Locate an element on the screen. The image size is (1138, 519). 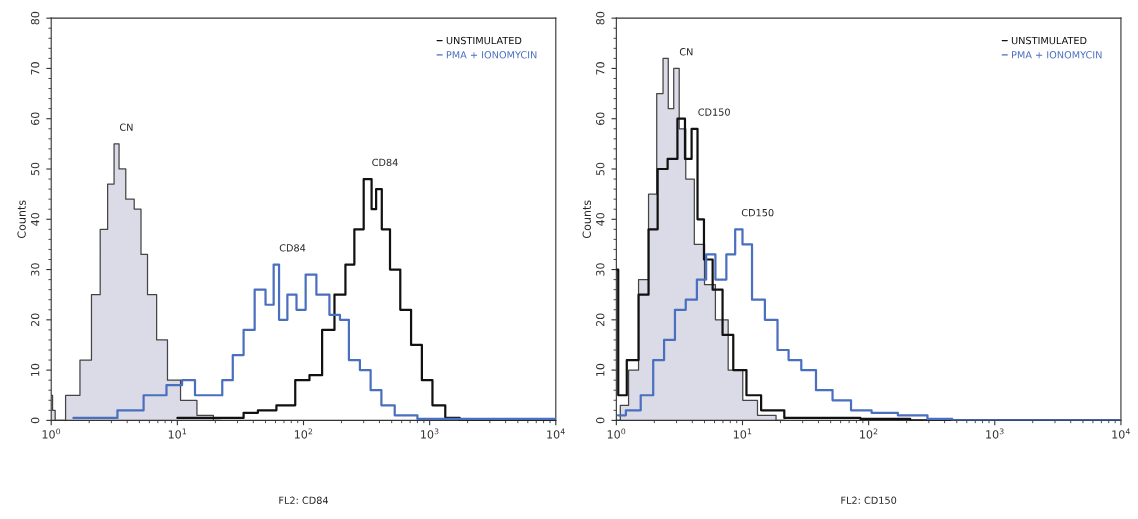
x-axis-title: FL2: CD150 is located at coordinates (869, 500).